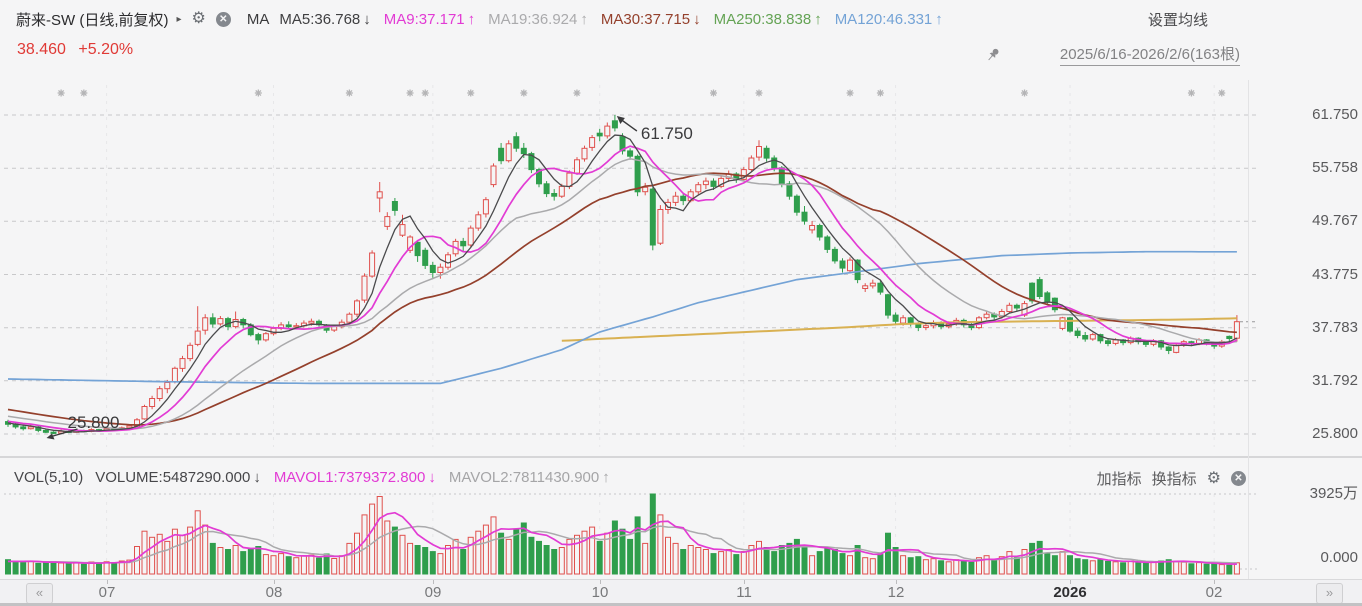 The height and width of the screenshot is (606, 1362). I want to click on scroll-left-button: «, so click(39, 593).